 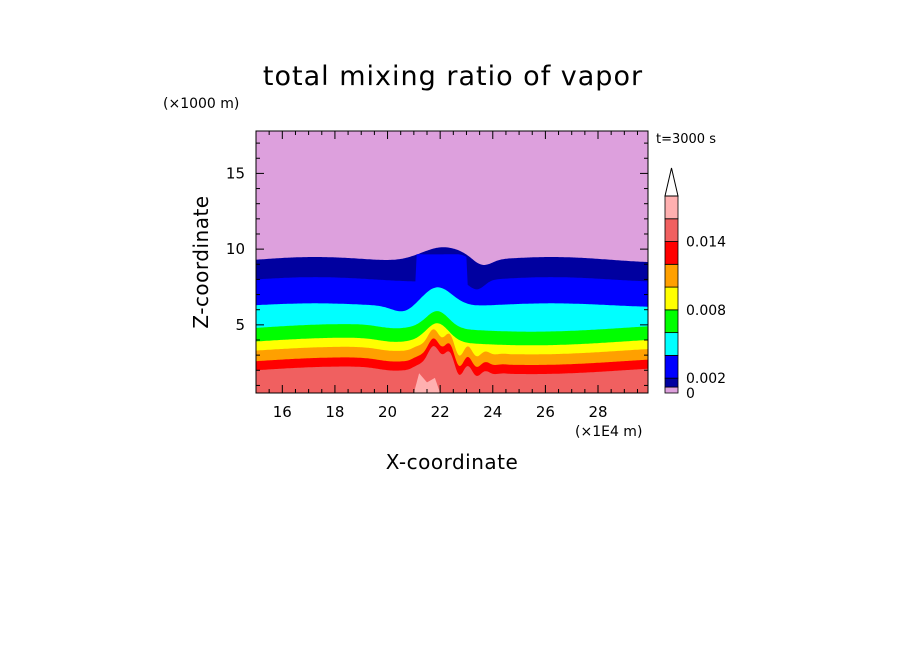 I want to click on colorbar-tick-label: 0.002, so click(x=706, y=379).